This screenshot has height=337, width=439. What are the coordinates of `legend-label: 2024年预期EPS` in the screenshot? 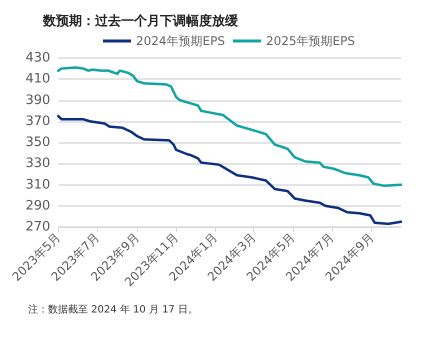 It's located at (180, 41).